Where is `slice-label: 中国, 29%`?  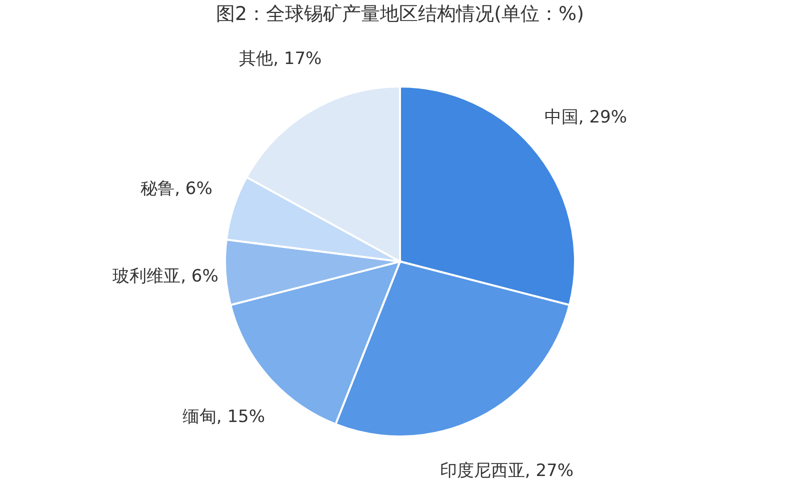
slice-label: 中国, 29% is located at coordinates (585, 117).